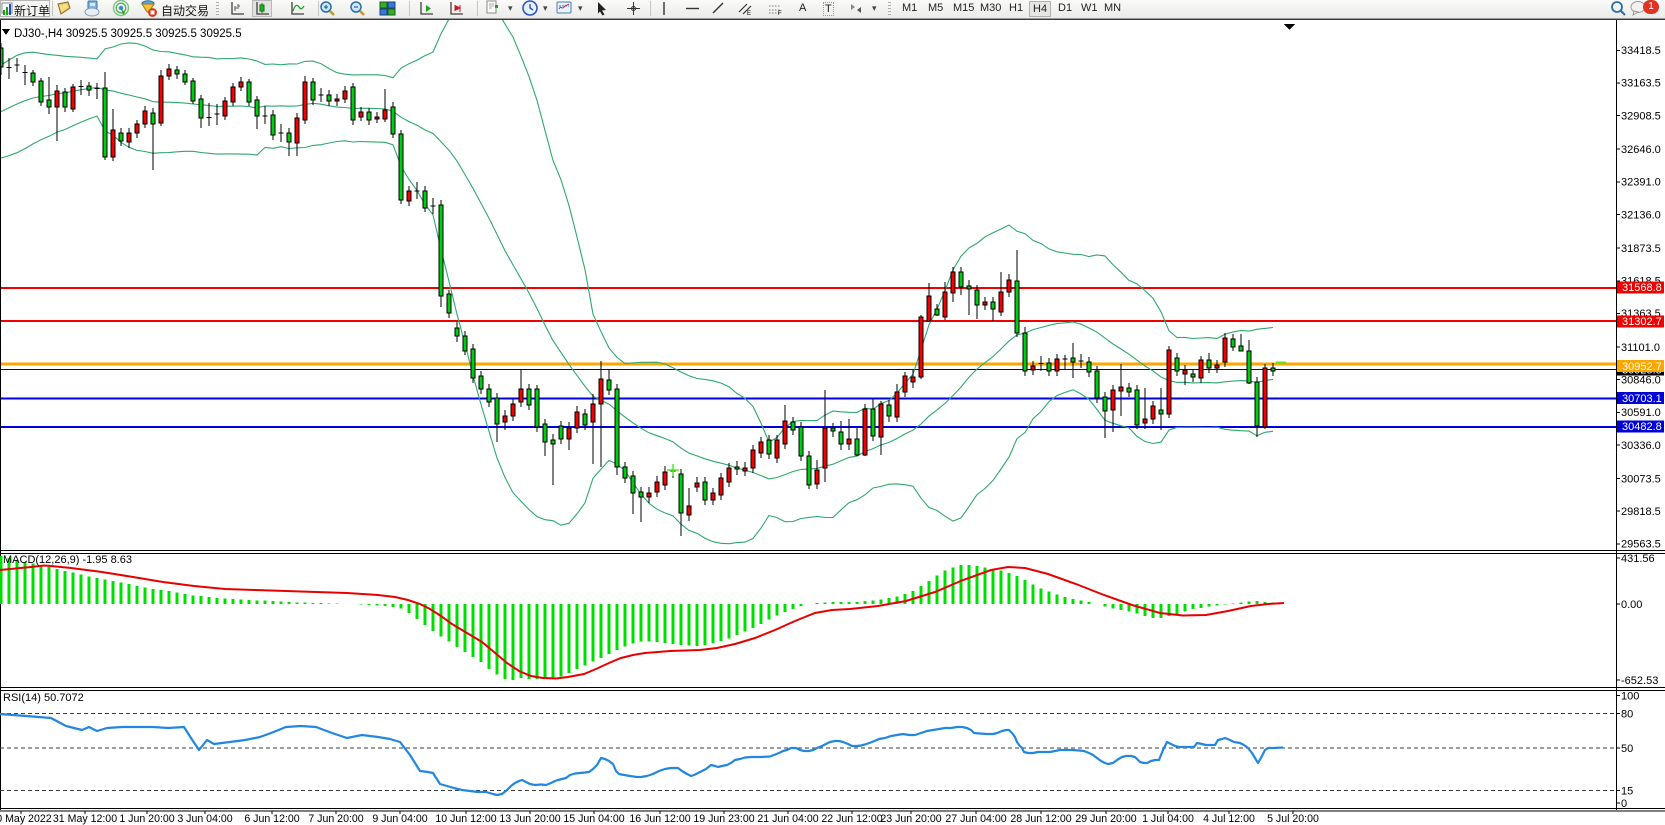  What do you see at coordinates (851, 819) in the screenshot?
I see `svg-text: 22 Jun 12:00` at bounding box center [851, 819].